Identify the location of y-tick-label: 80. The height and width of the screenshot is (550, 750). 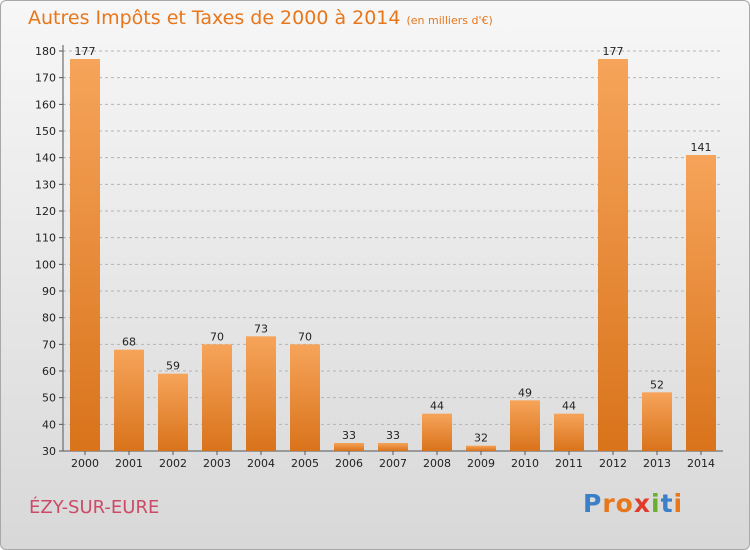
(49, 318).